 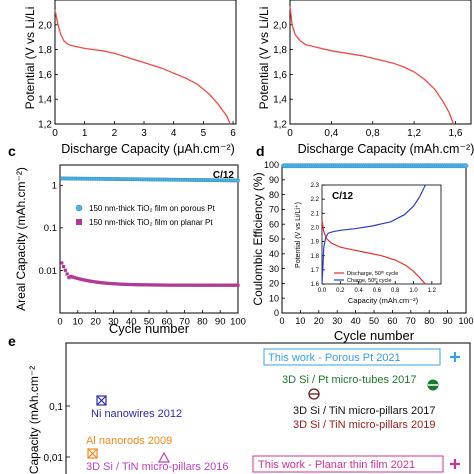 I want to click on x-tick-label: 70, so click(x=184, y=322).